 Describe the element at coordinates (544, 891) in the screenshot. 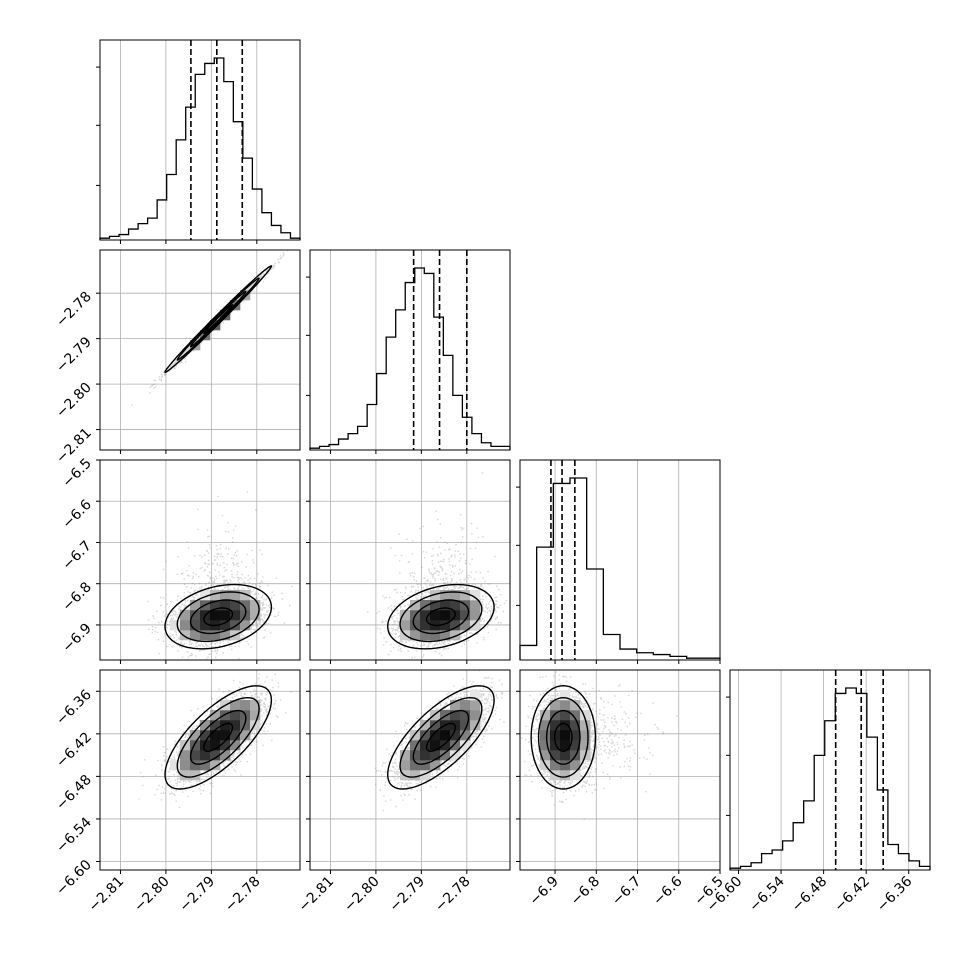

I see `x-tick-label: −6.9` at that location.